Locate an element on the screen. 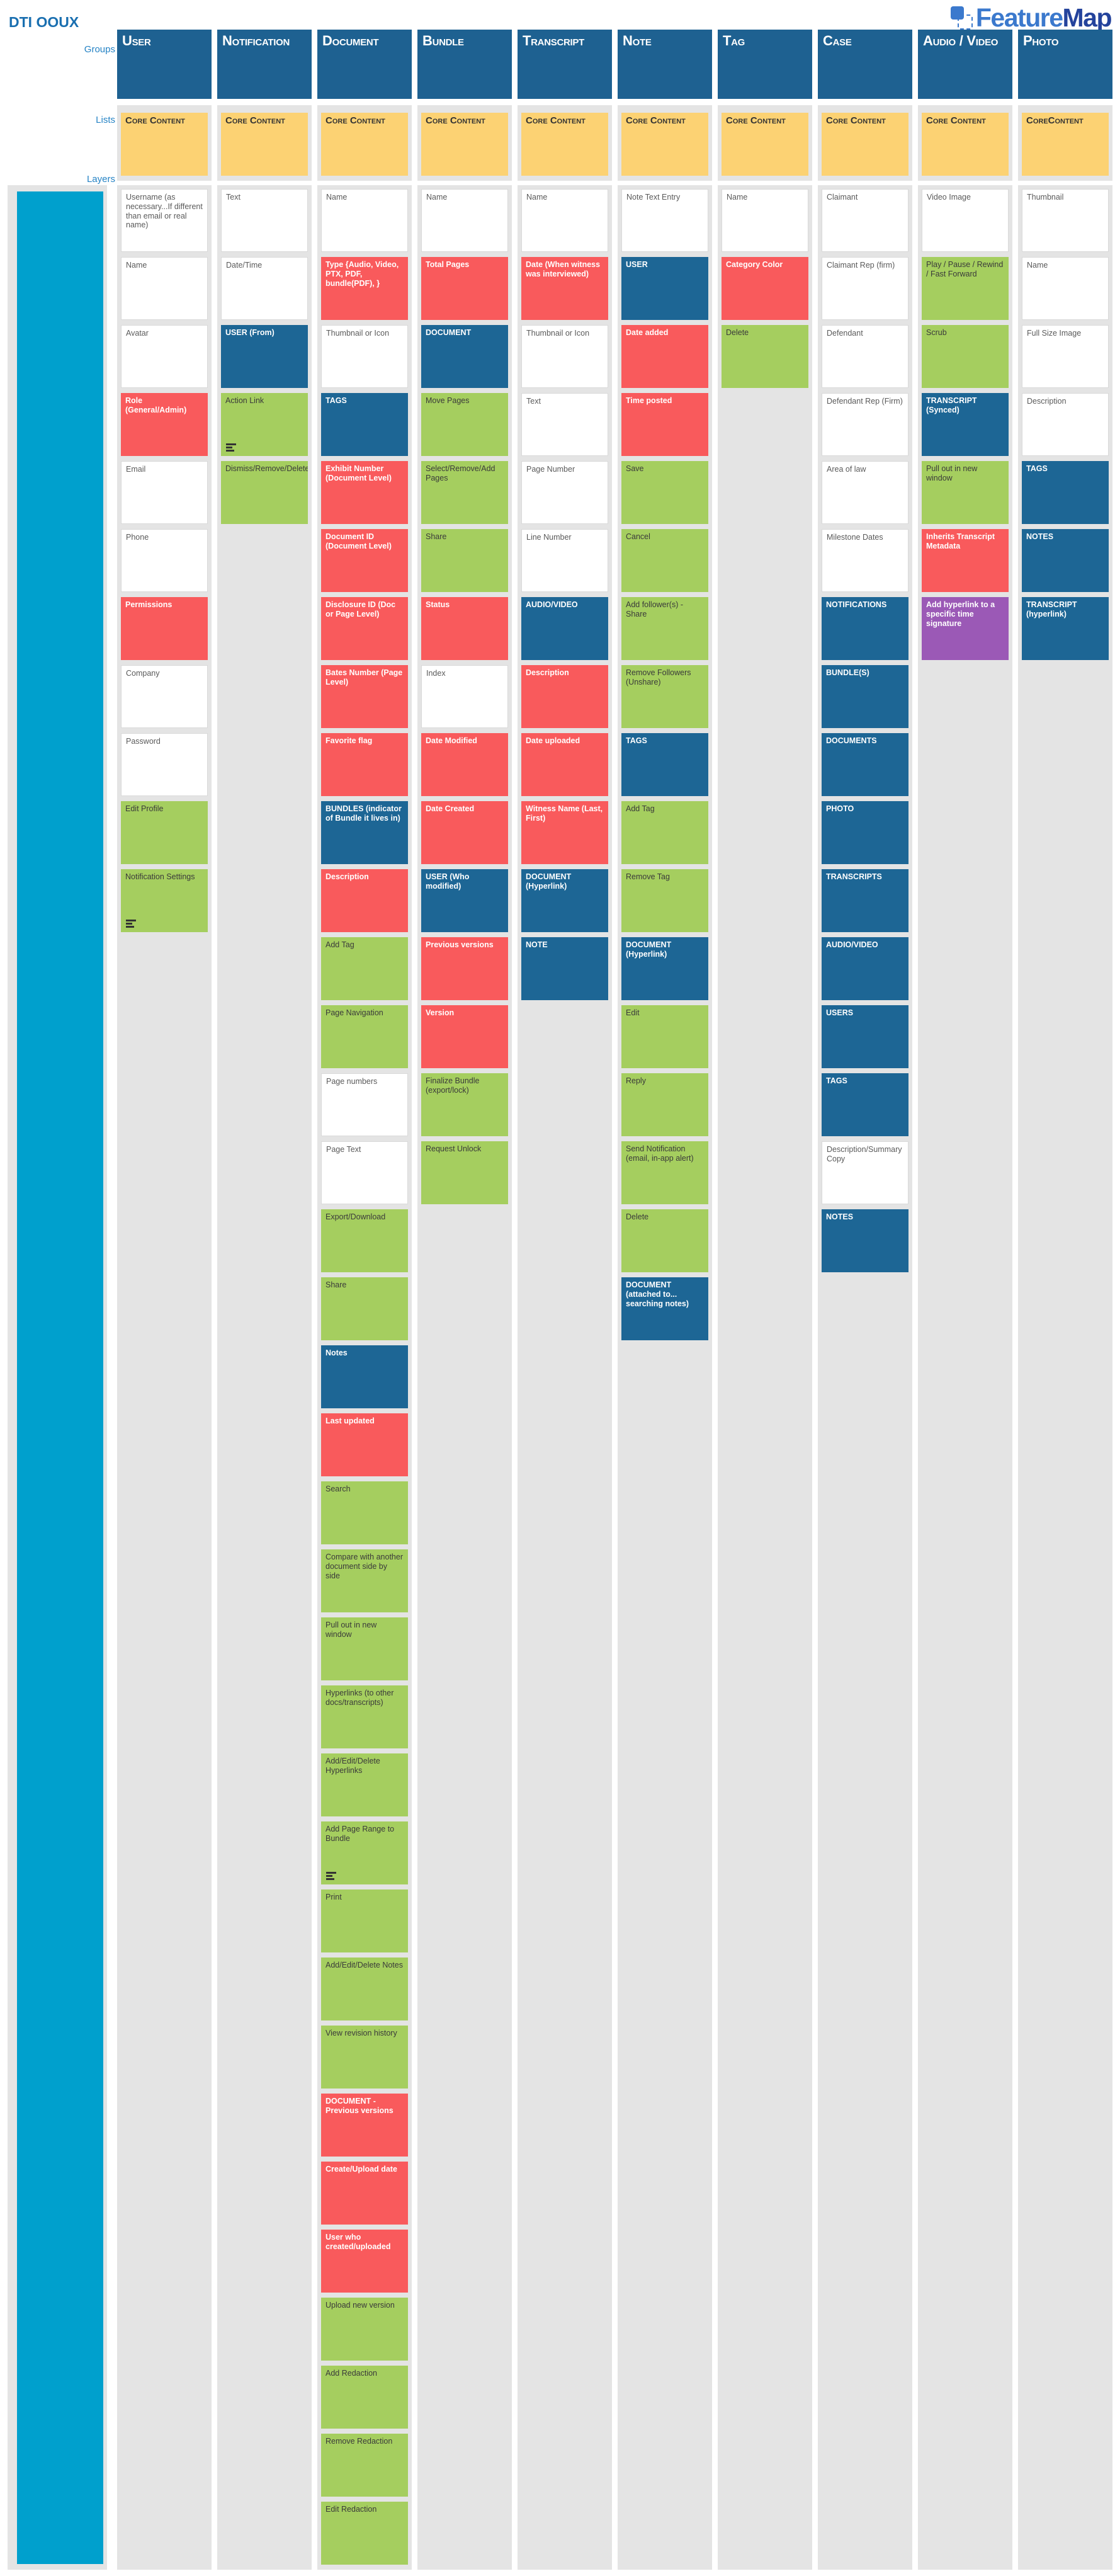 Image resolution: width=1115 pixels, height=2576 pixels. card-upload-new-version: Upload new version is located at coordinates (364, 2329).